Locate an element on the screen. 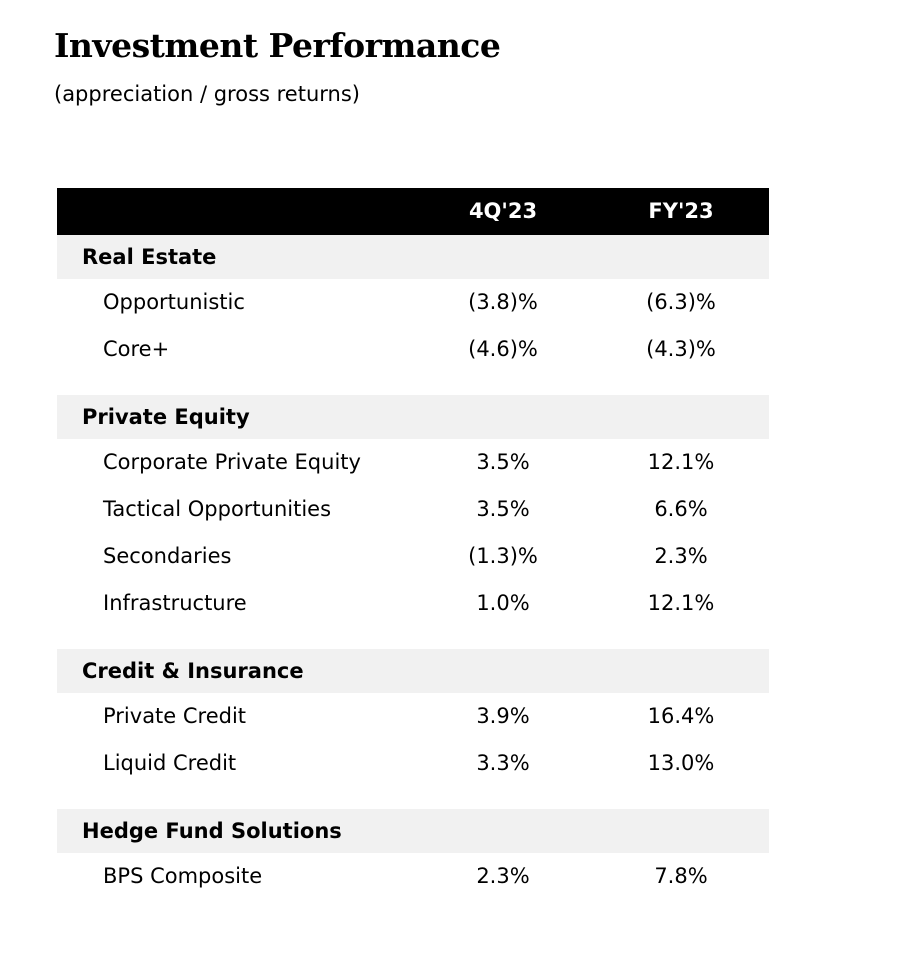 This screenshot has width=922, height=958. table-row: Liquid Credit 3.3% 13.0% is located at coordinates (413, 763).